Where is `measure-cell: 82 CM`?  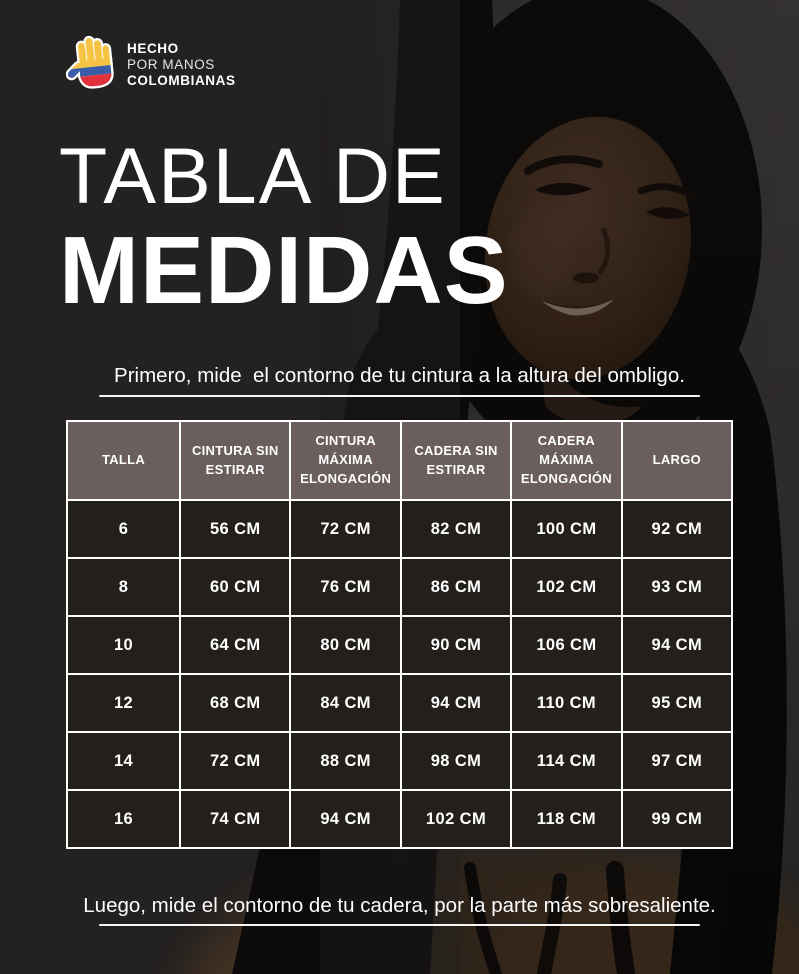 measure-cell: 82 CM is located at coordinates (456, 529).